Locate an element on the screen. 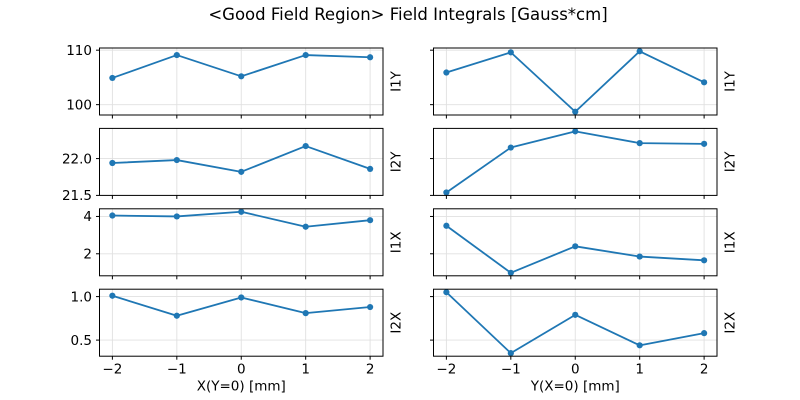  y-tick-label: 100 is located at coordinates (79, 105).